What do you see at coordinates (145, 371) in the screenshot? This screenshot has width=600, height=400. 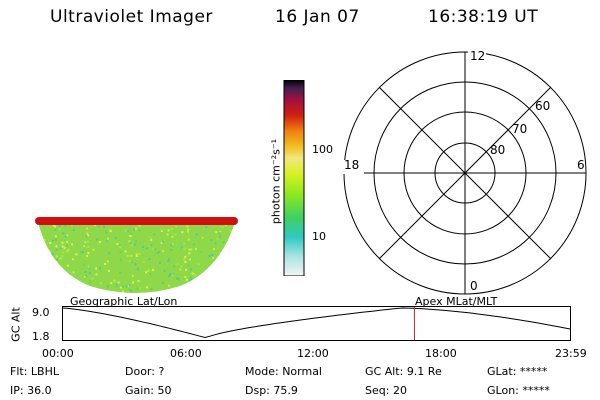 I see `status-door: Door: ?` at bounding box center [145, 371].